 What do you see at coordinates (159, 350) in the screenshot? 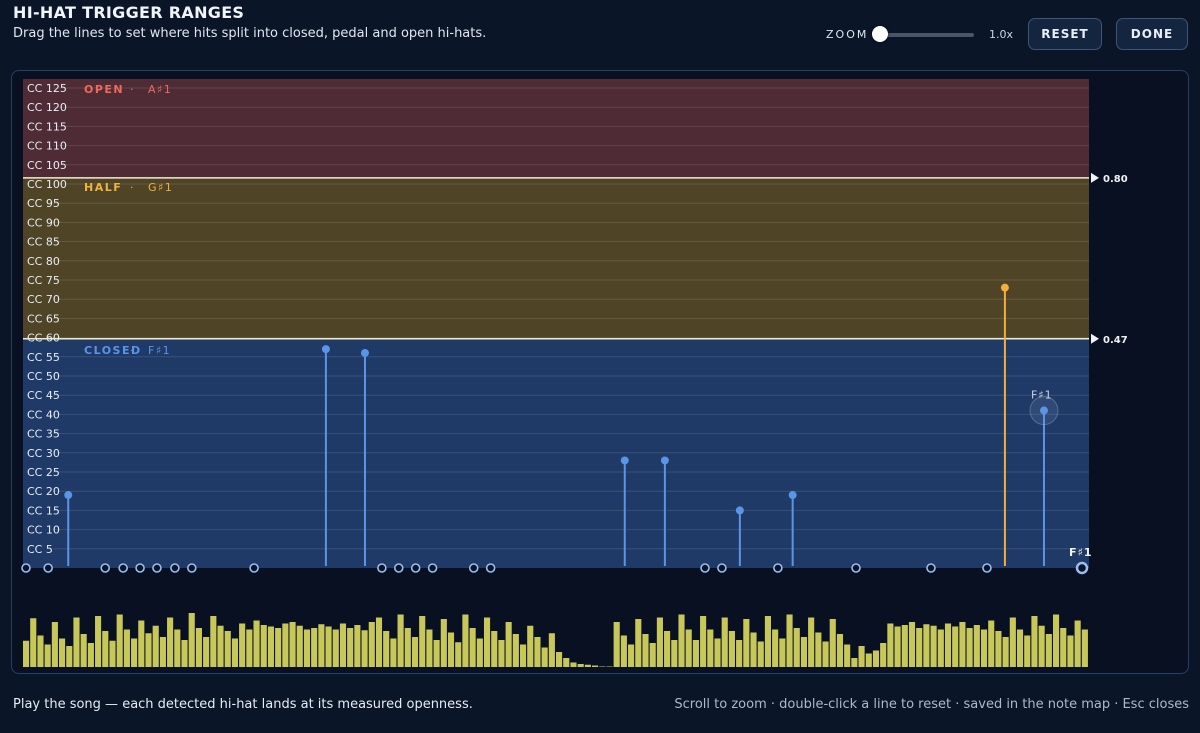
I see `closed-zone-note: F♯1` at bounding box center [159, 350].